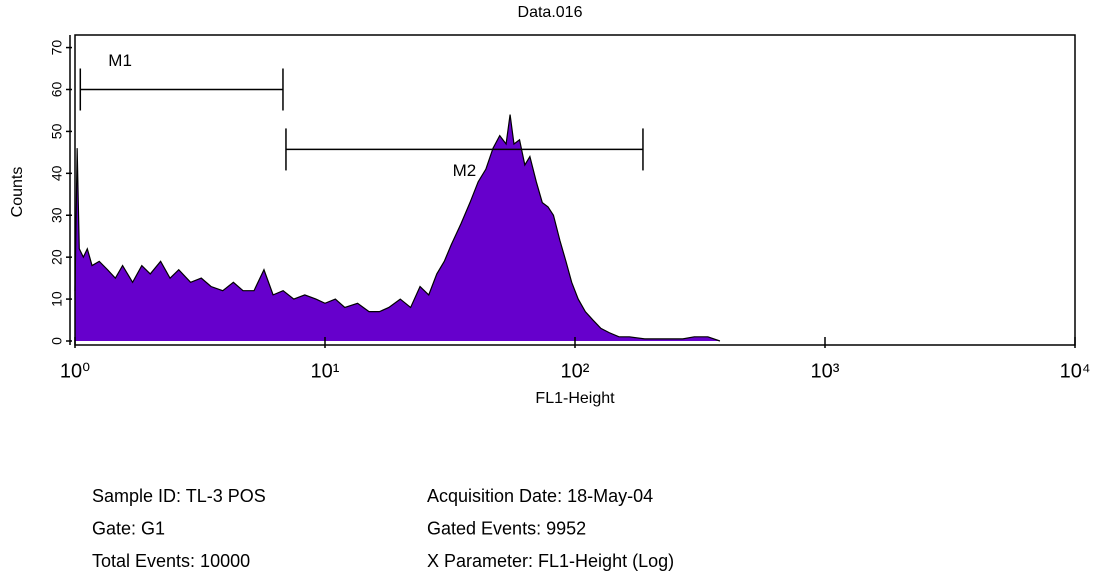 This screenshot has height=581, width=1096. I want to click on x-tick-label: 10³, so click(825, 371).